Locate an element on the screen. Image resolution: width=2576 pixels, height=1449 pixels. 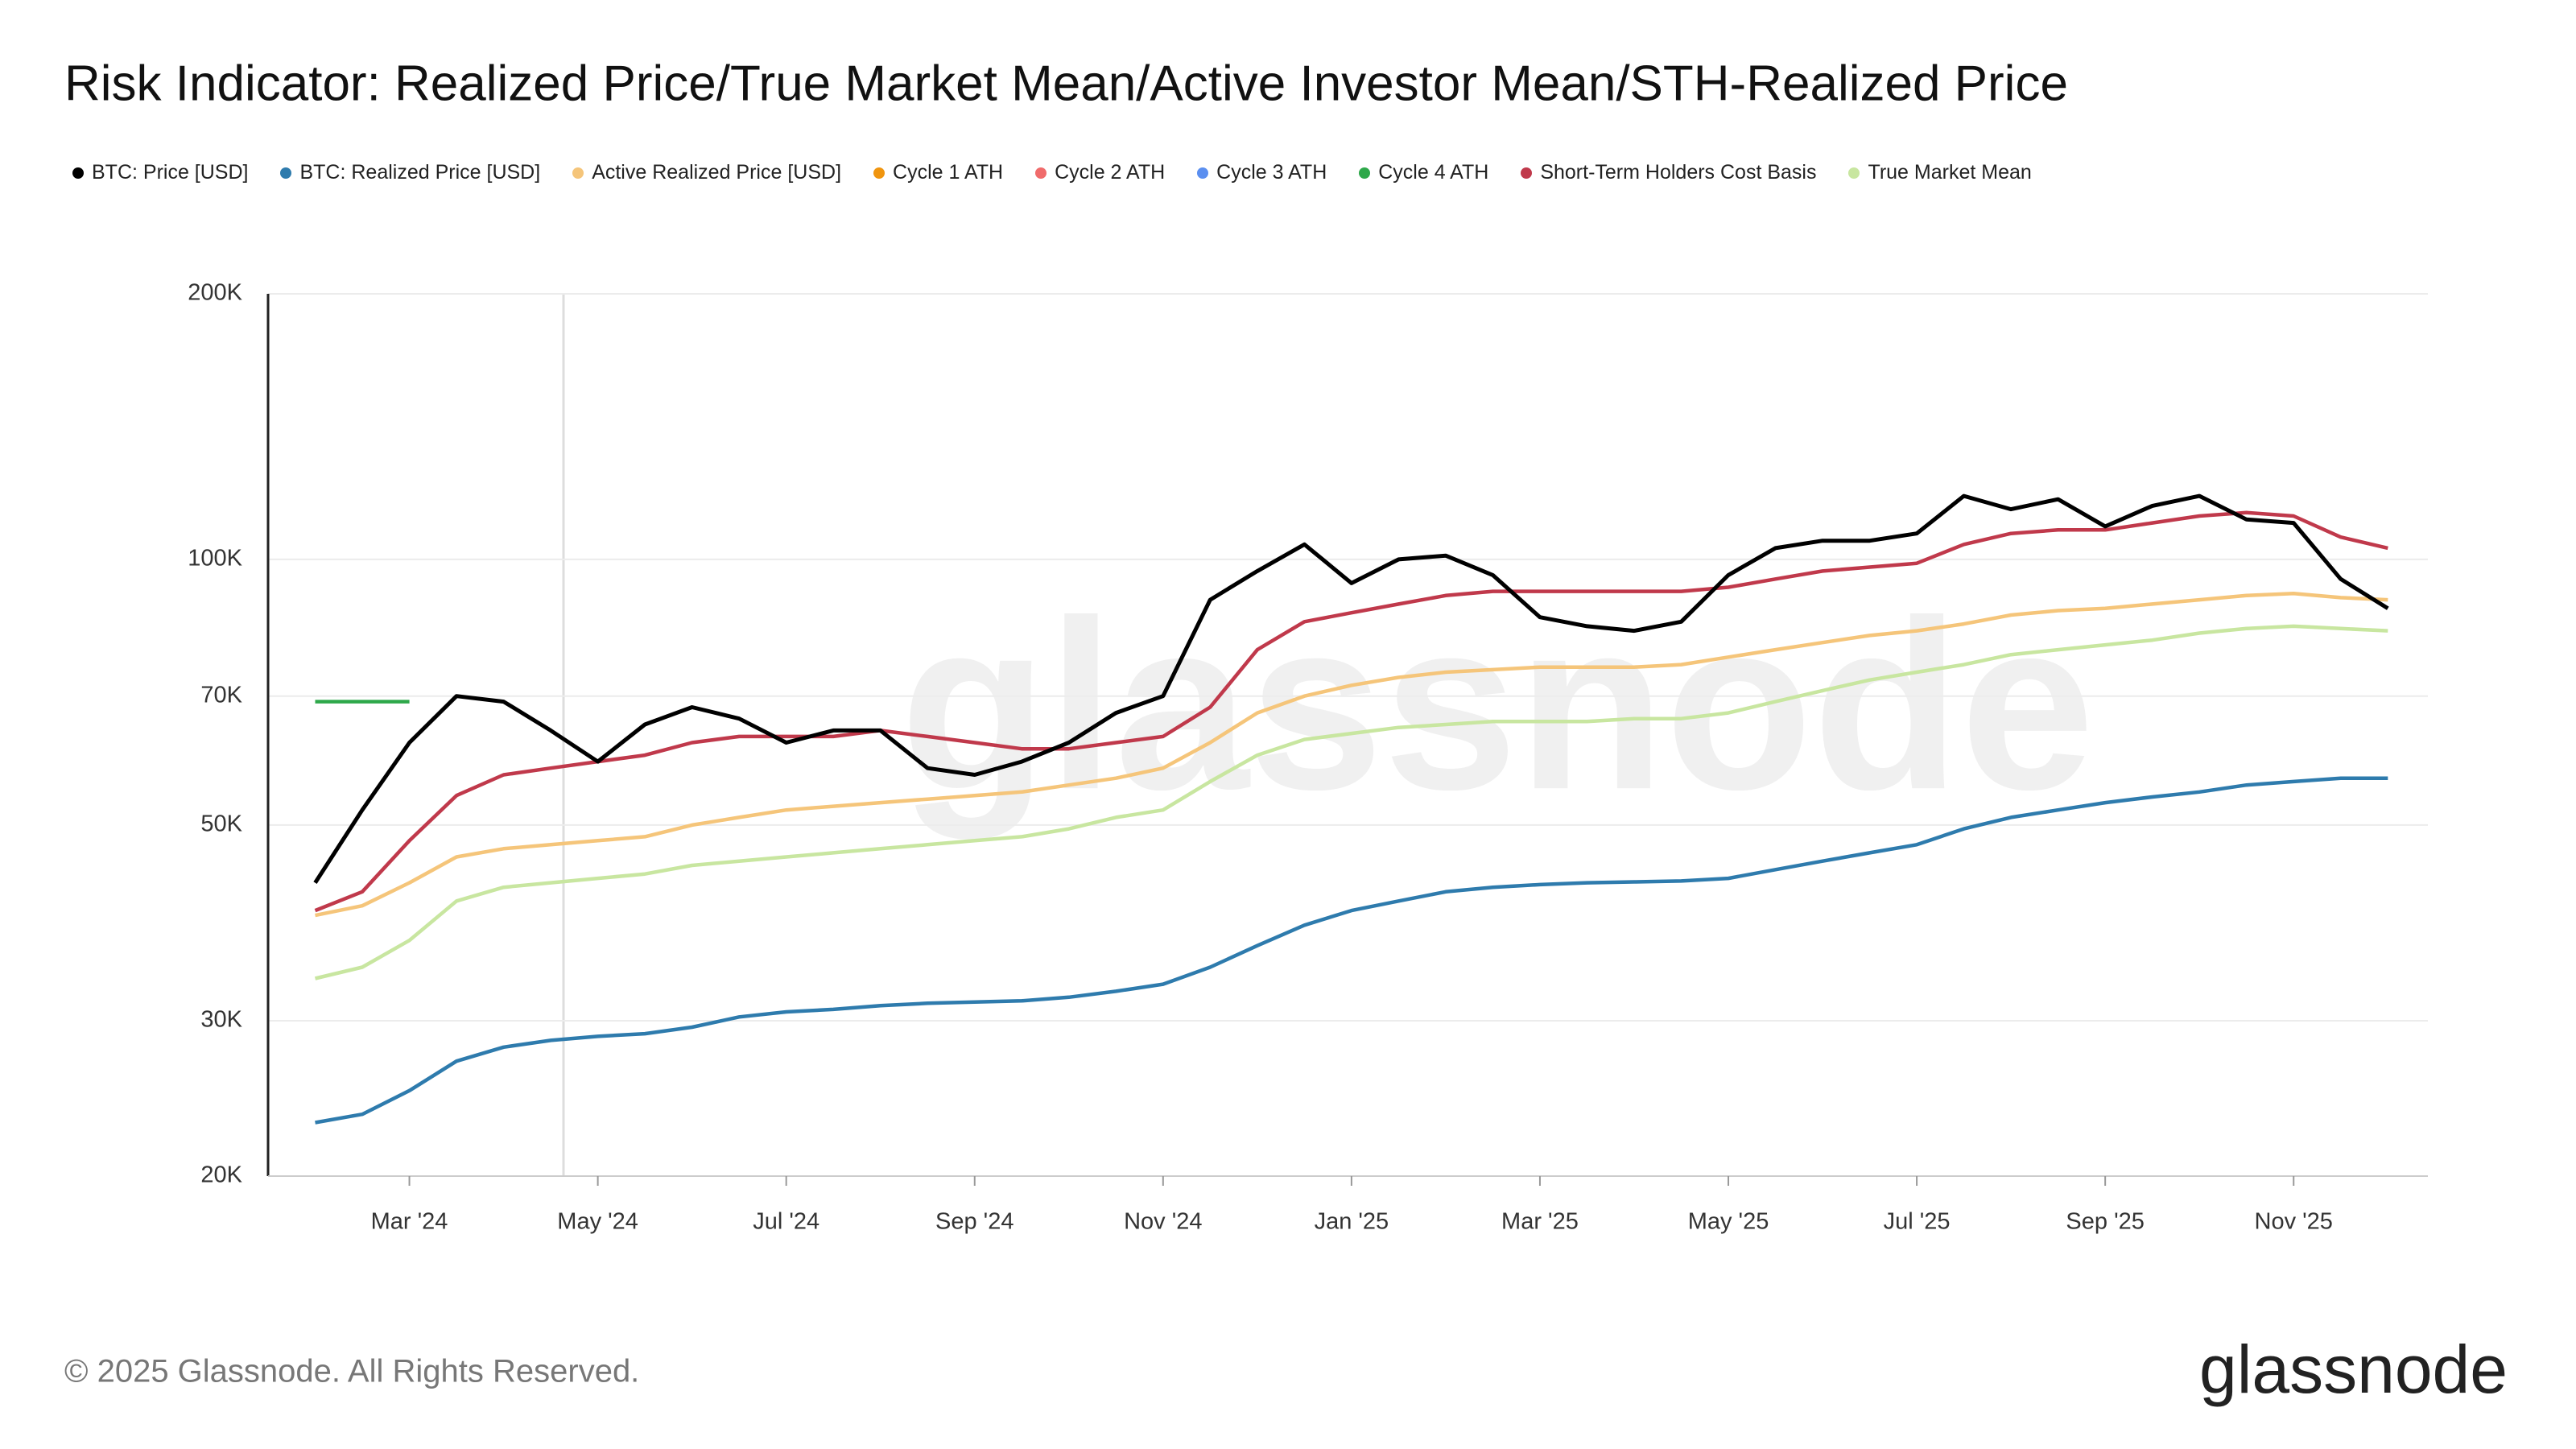
x-tick-label: May '25 is located at coordinates (1728, 1222).